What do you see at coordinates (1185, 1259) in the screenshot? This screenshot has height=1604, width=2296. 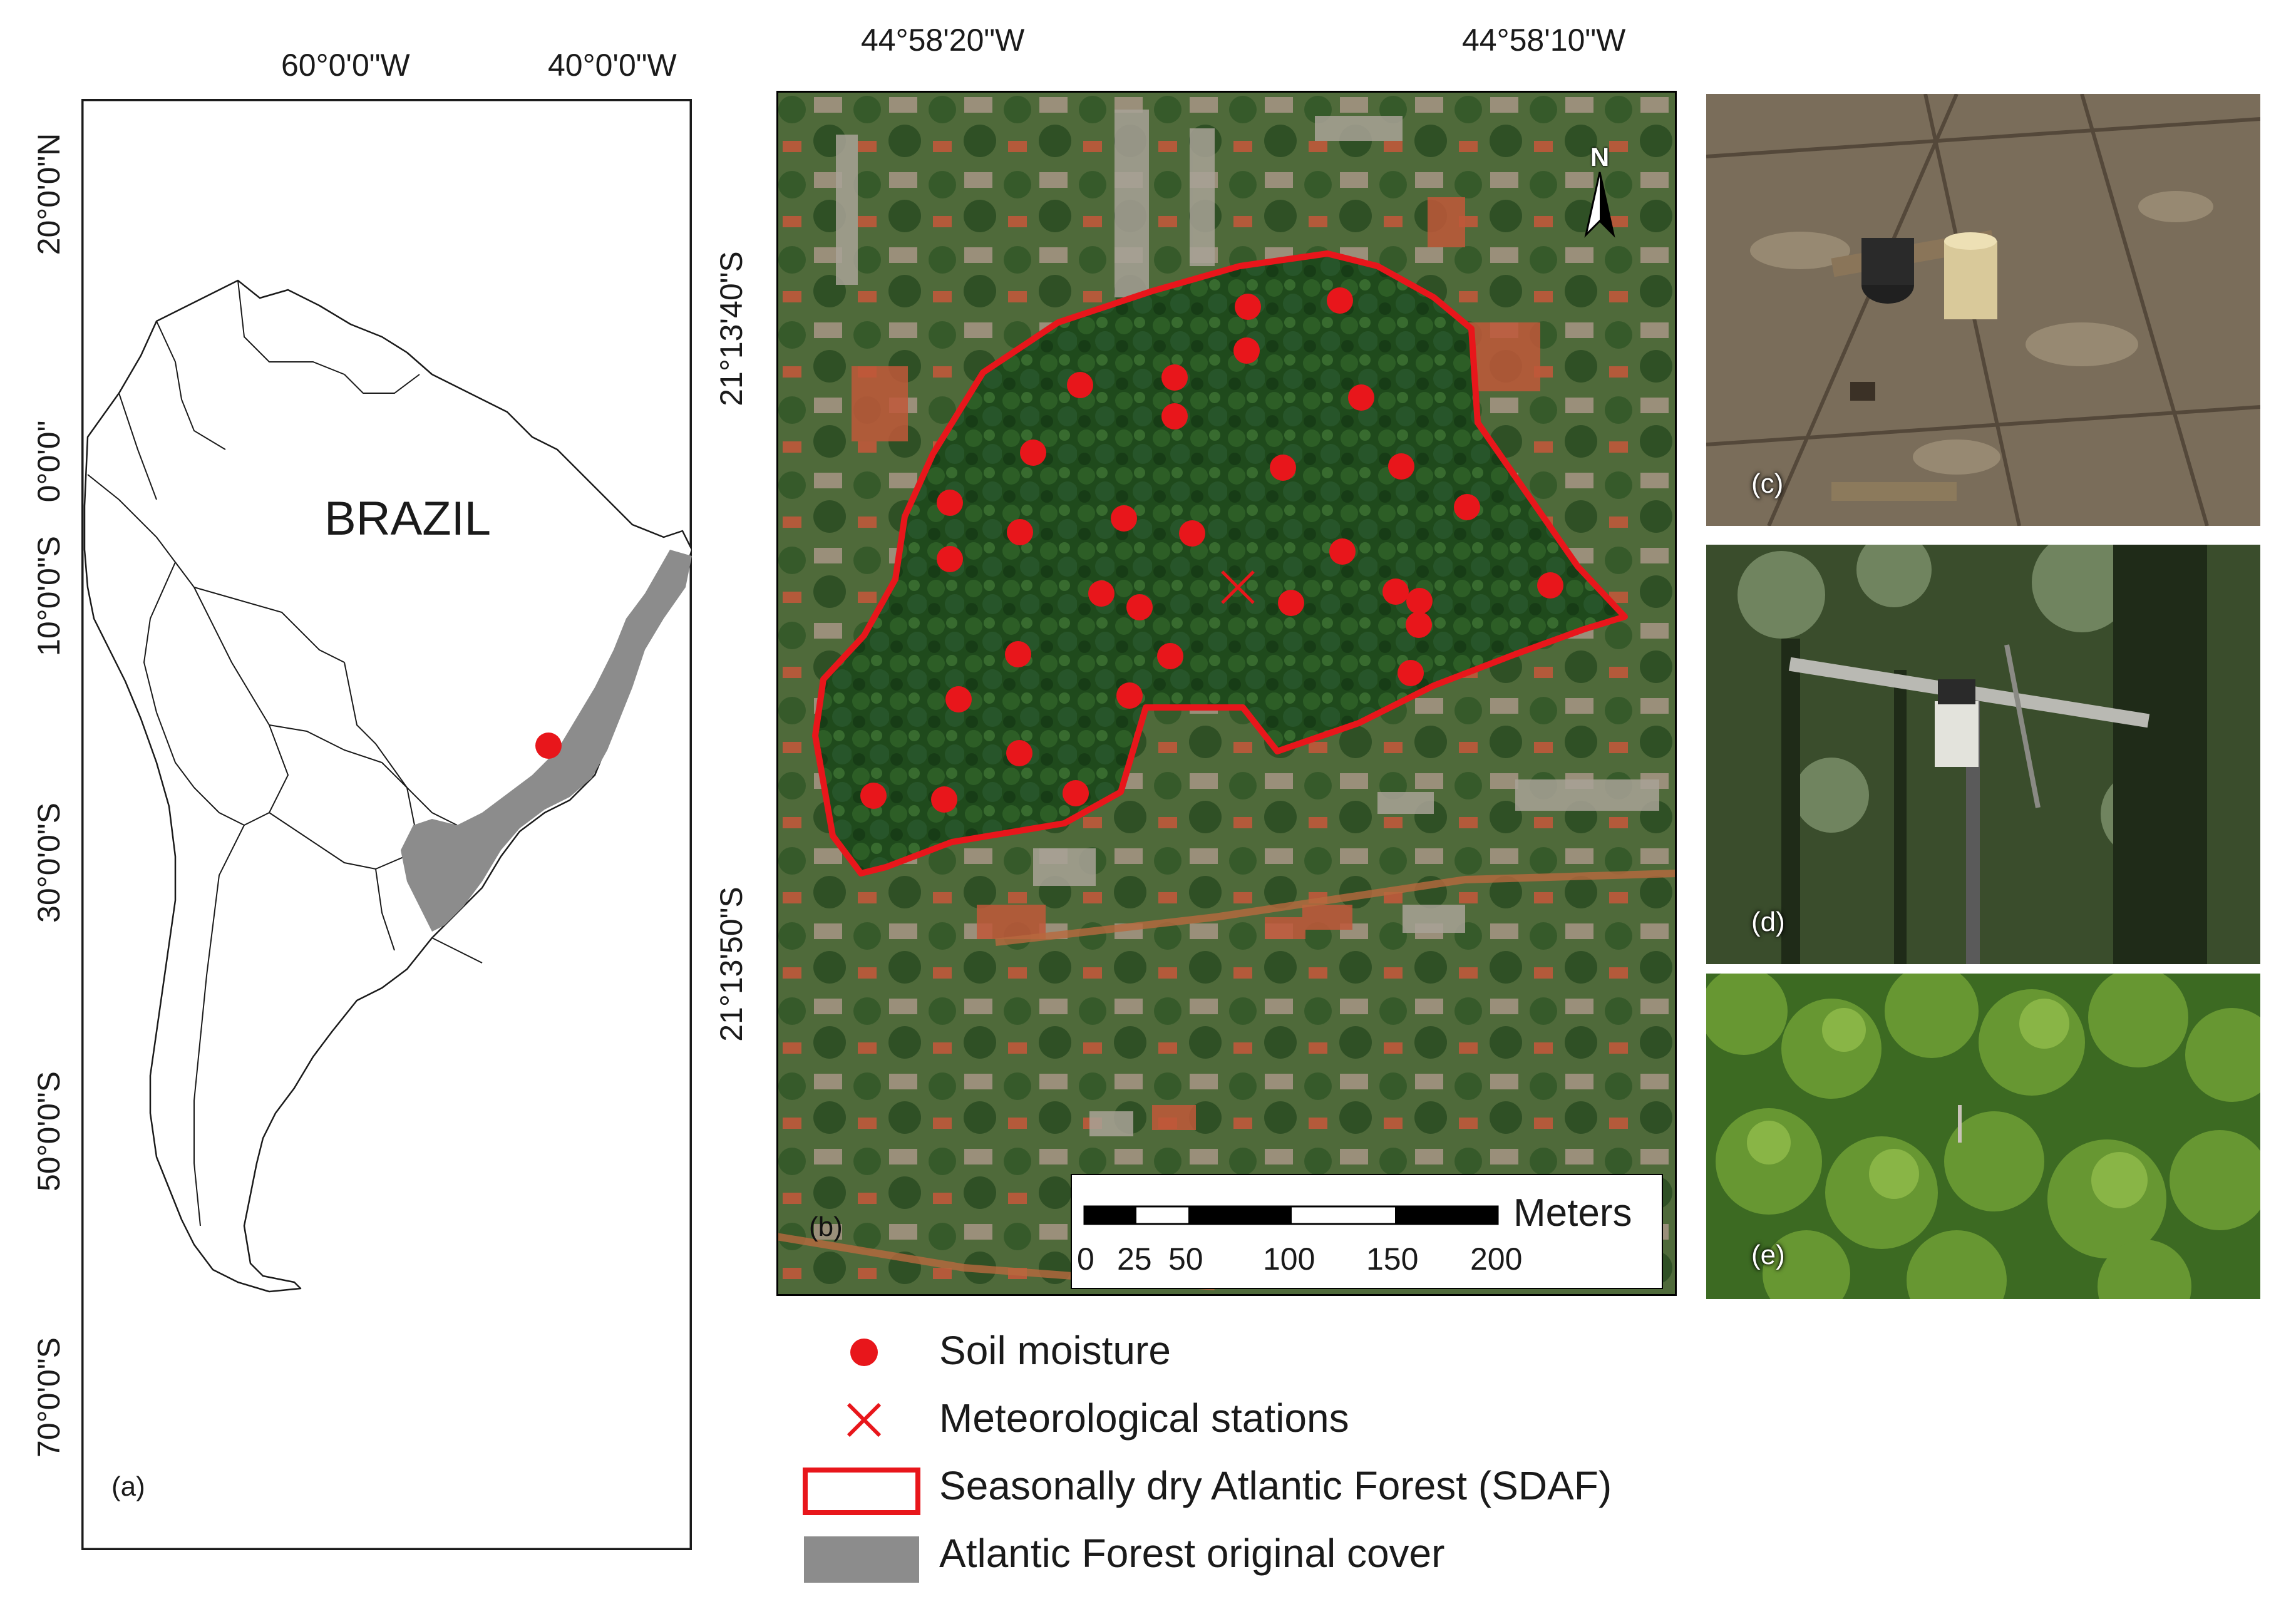 I see `scale-tick-50: 50` at bounding box center [1185, 1259].